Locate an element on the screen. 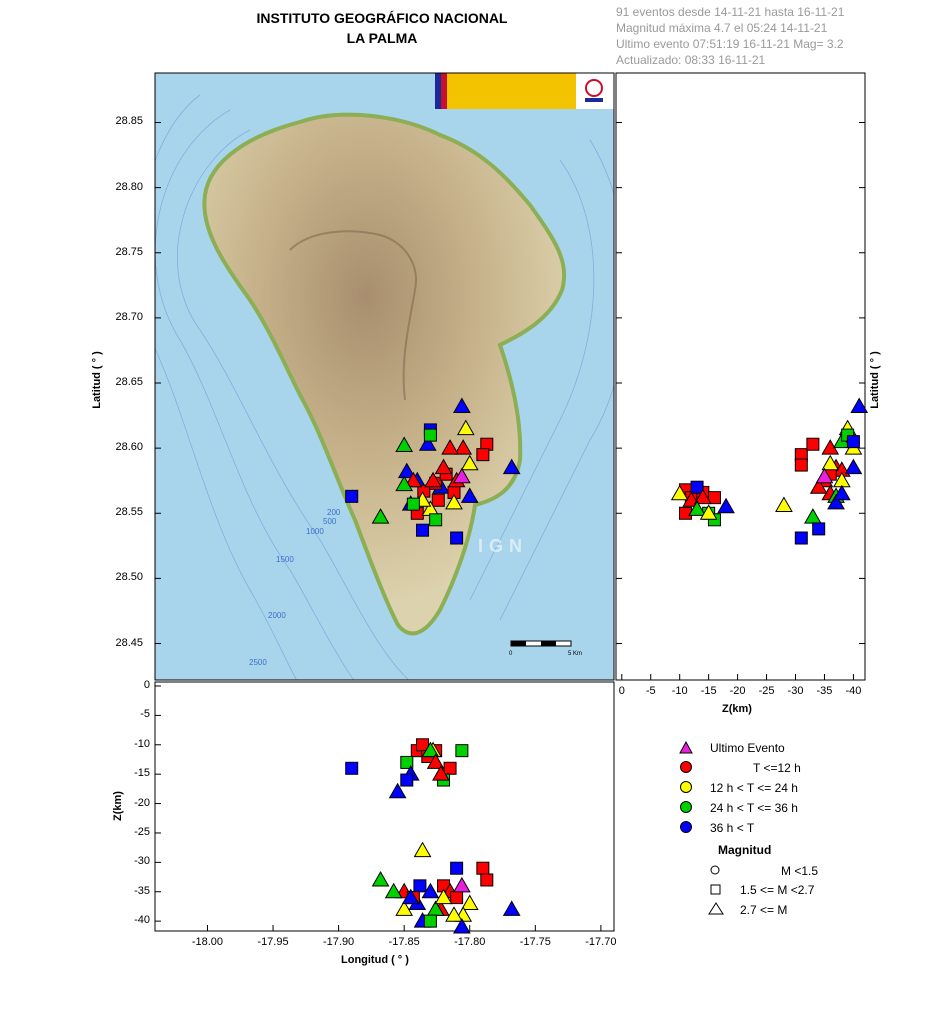  map-y-tick-label: 28.55 is located at coordinates (129, 512).